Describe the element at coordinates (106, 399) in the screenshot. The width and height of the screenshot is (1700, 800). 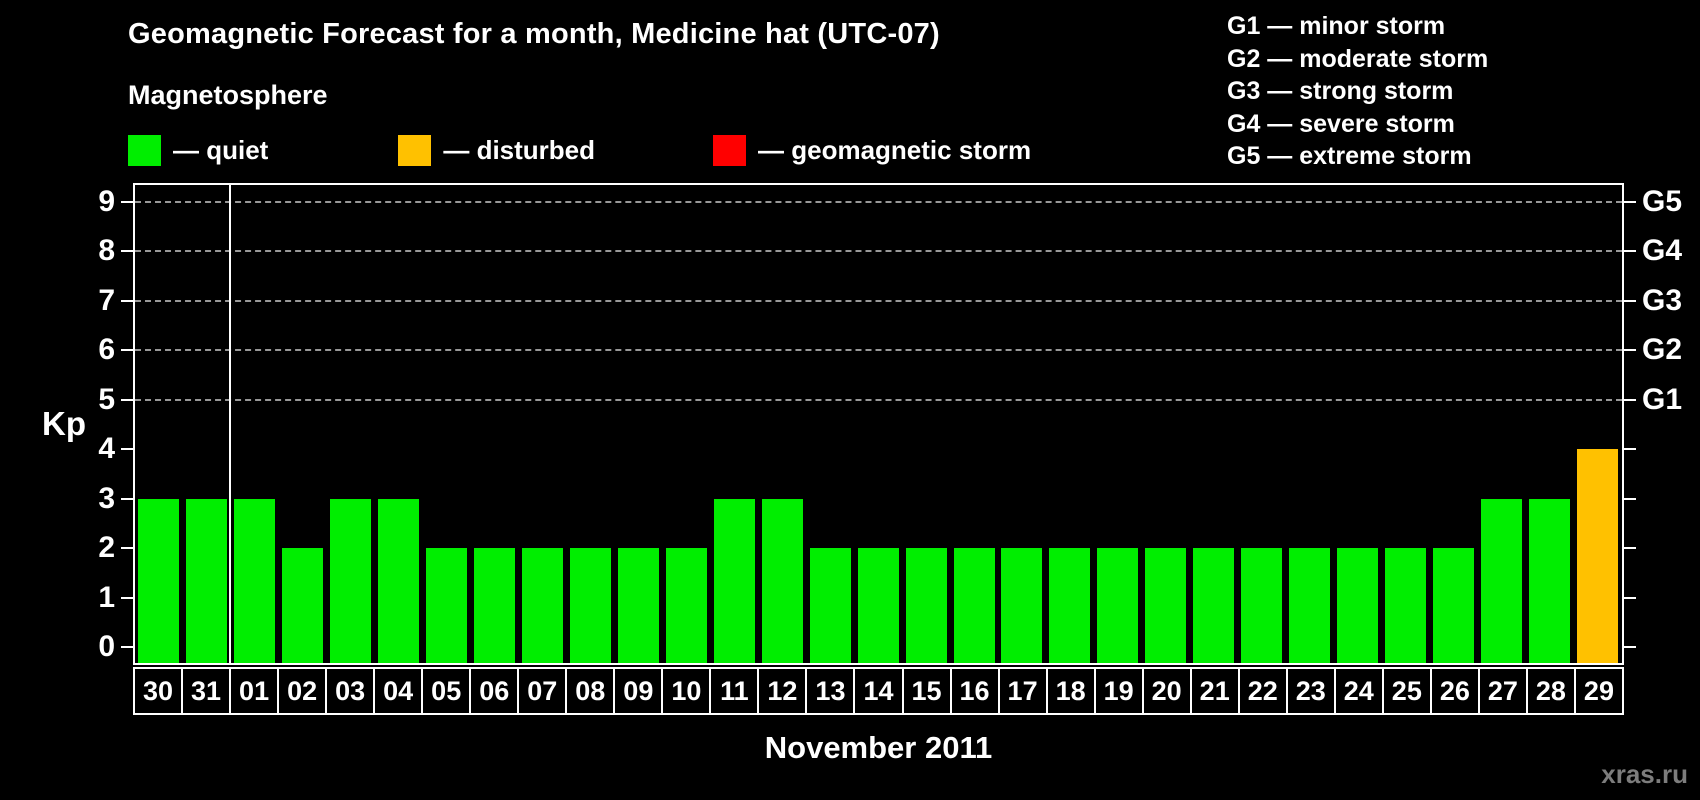
I see `y-tick-label-5: 5` at that location.